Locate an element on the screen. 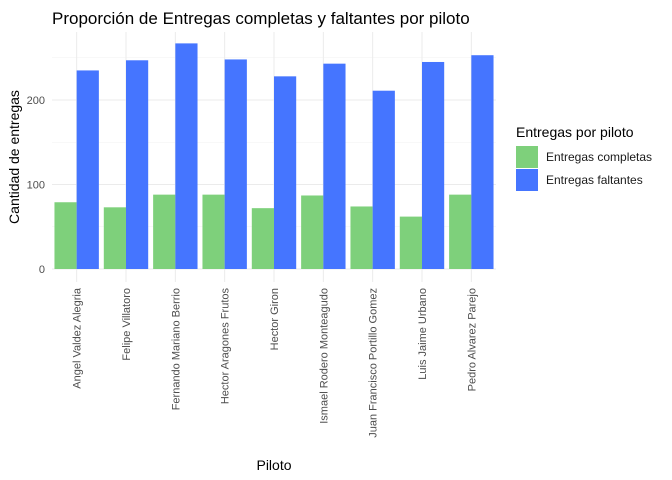 This screenshot has height=480, width=672. x-tick-label: Pedro Alvarez Parejo is located at coordinates (472, 339).